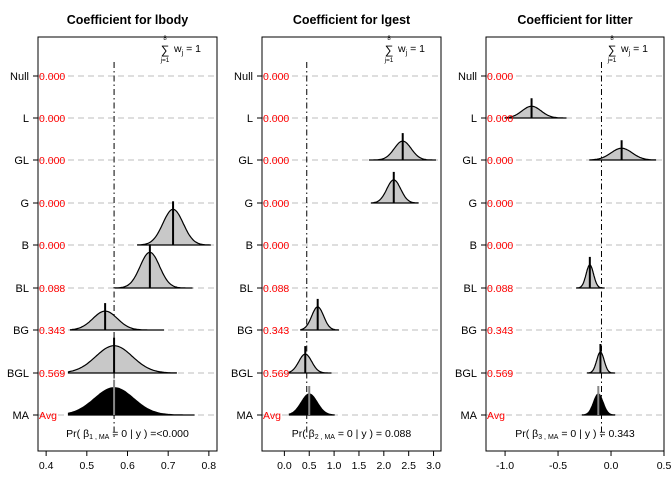 The image size is (672, 480). I want to click on footer-suffix: = 0 | y ) = 0.343, so click(596, 434).